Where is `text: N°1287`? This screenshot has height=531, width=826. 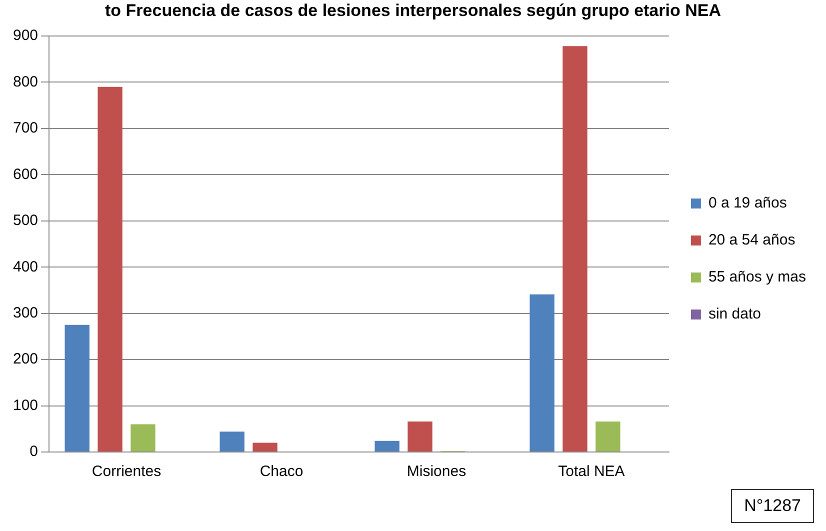
text: N°1287 is located at coordinates (772, 506).